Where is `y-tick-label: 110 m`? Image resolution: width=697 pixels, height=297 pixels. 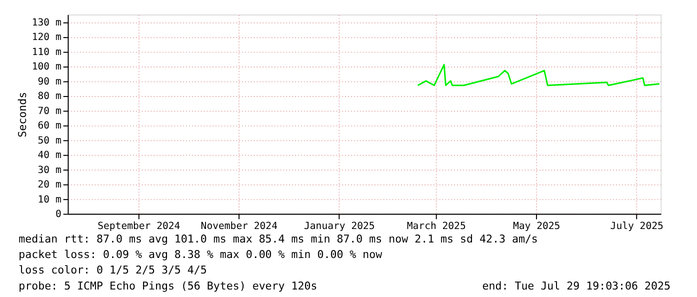
y-tick-label: 110 m is located at coordinates (47, 52).